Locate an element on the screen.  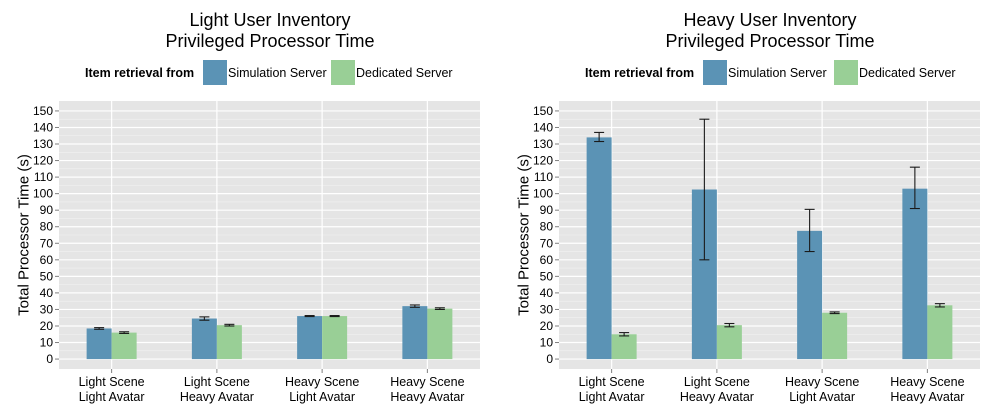
chart-title-line-1: Heavy User Inventory is located at coordinates (769, 20).